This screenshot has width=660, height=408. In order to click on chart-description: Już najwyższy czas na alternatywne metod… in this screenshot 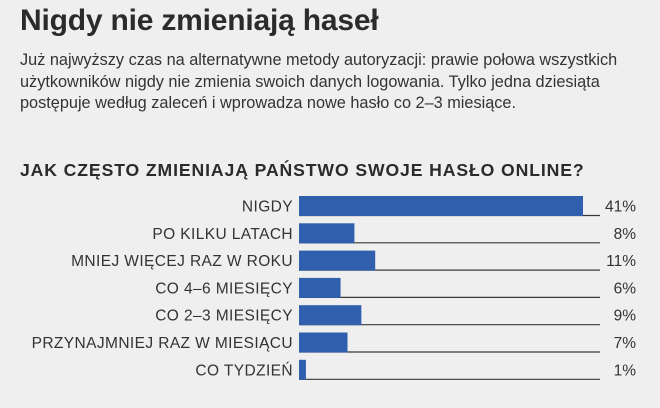, I will do `click(319, 81)`.